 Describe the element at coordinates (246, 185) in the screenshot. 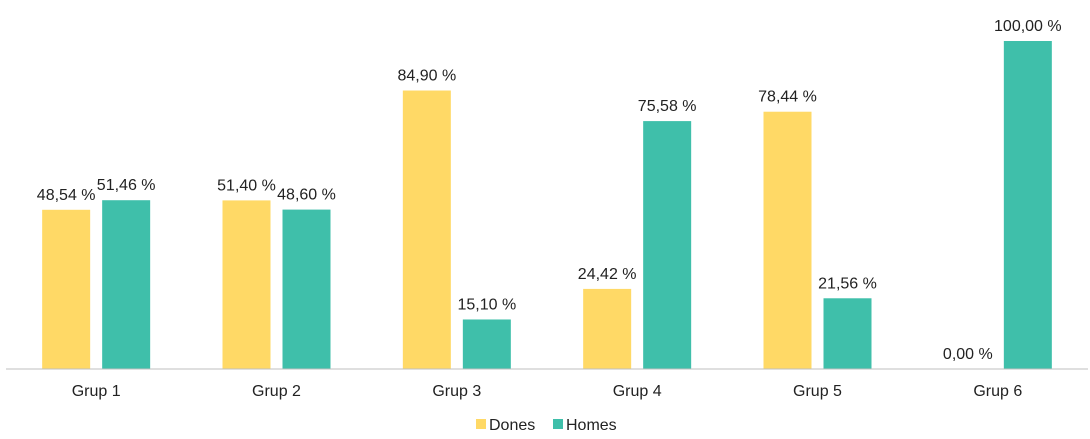

I see `value-label-dones-2: 51,40 %` at that location.